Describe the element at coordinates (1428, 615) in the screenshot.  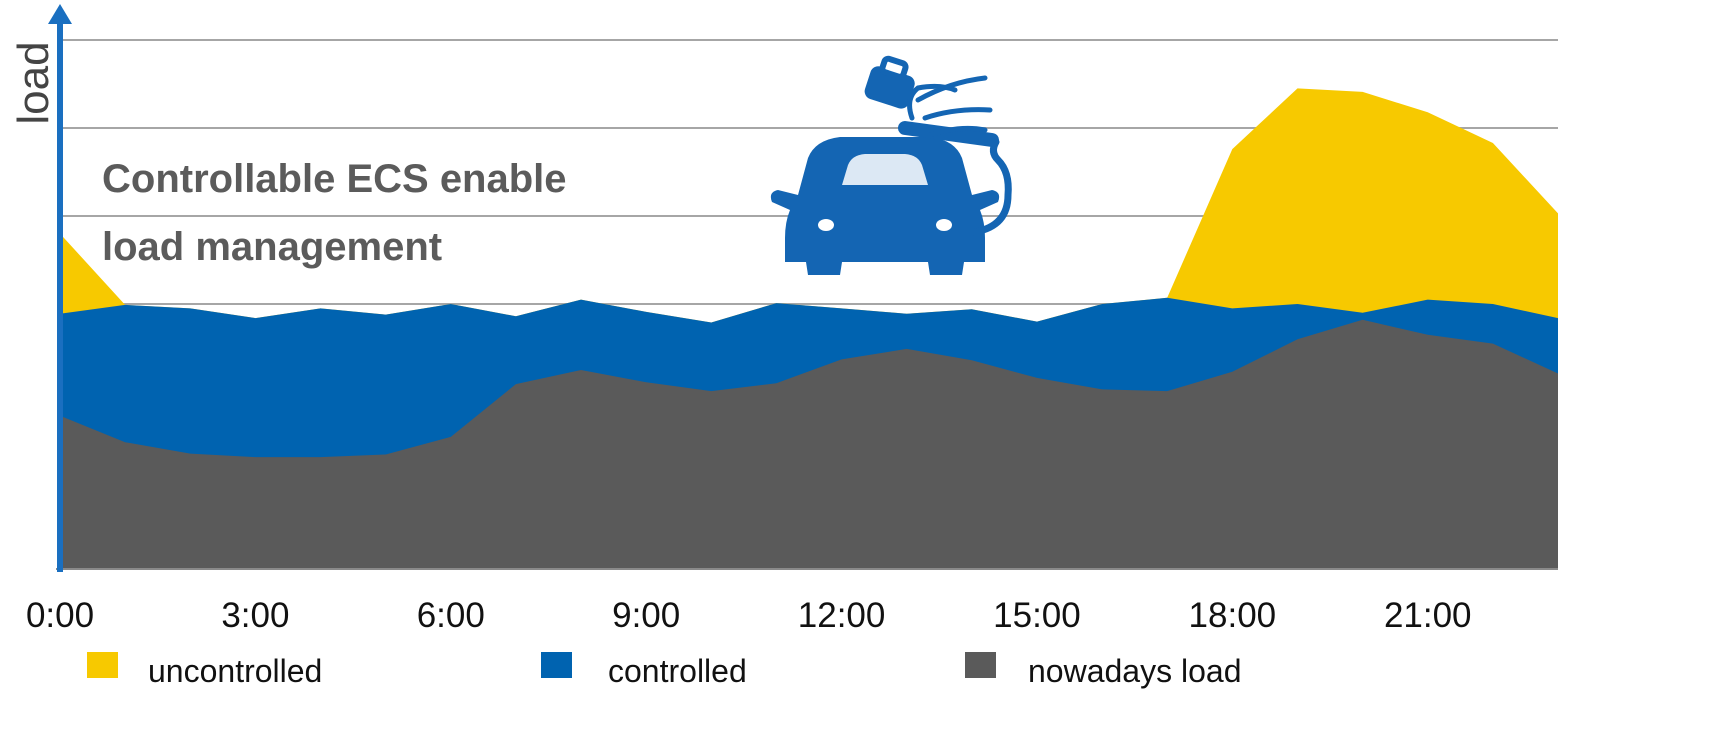
I see `x-tick-label: 21:00` at that location.